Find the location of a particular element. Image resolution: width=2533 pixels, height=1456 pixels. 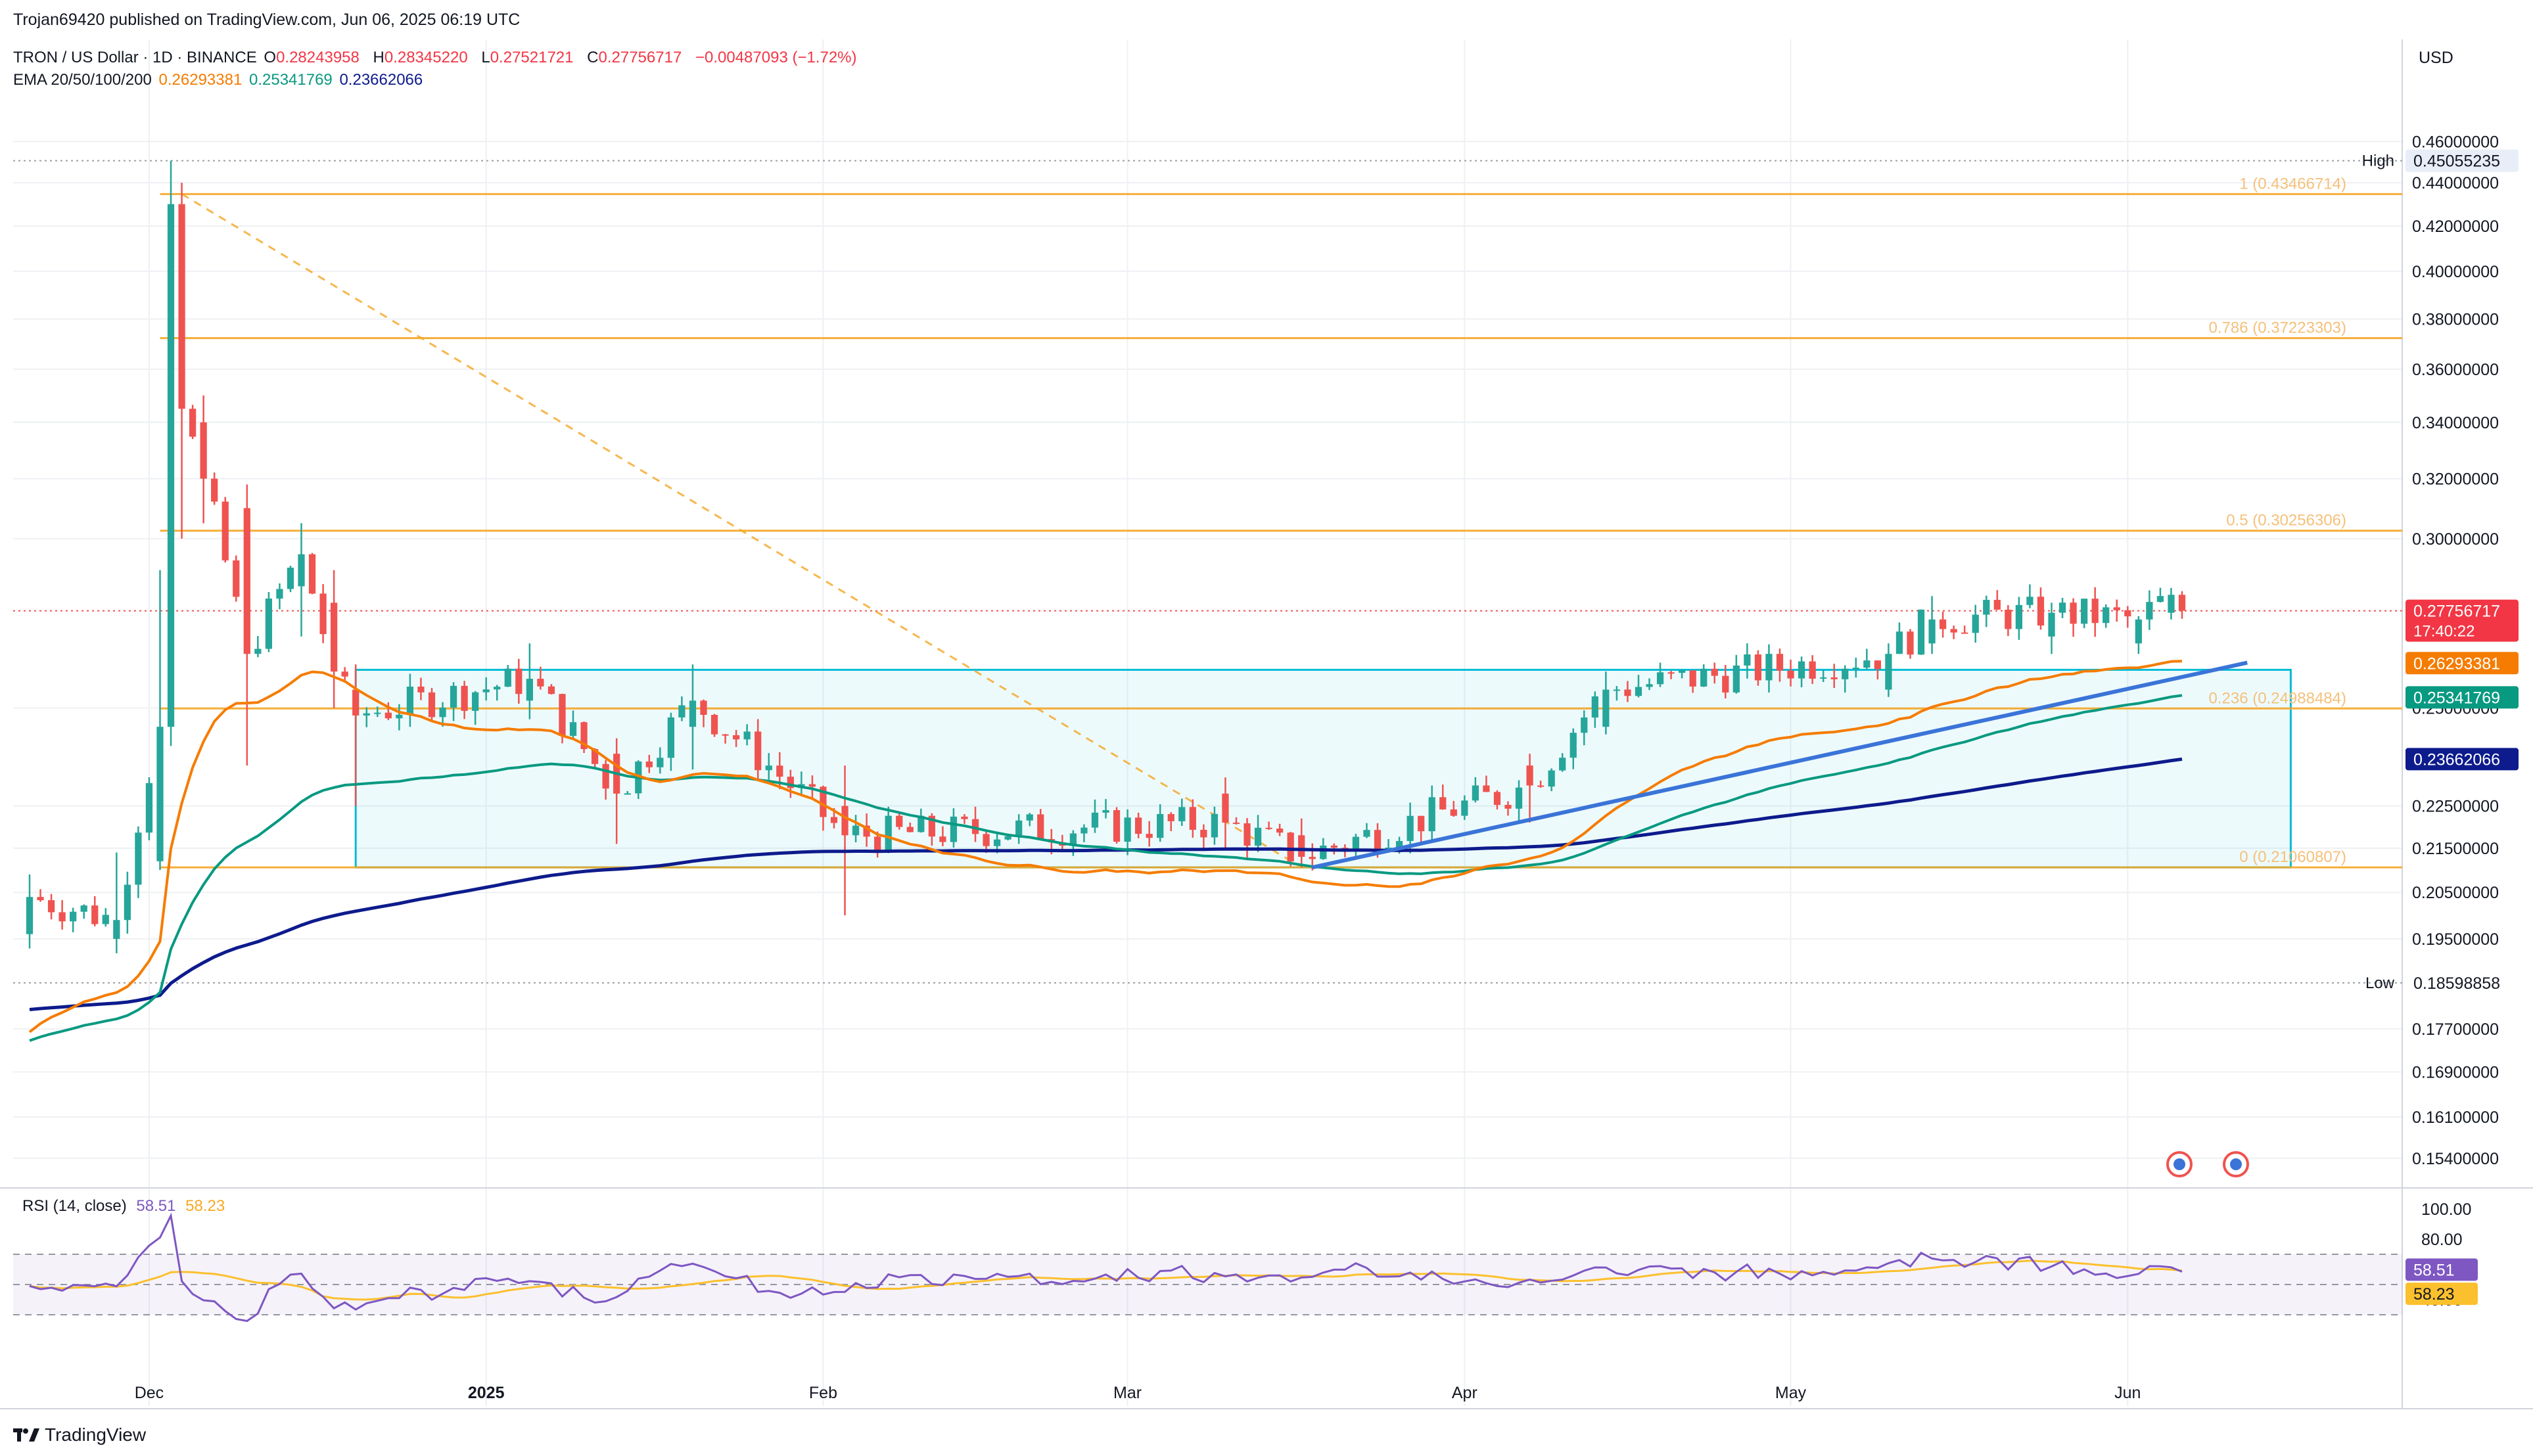

range-box is located at coordinates (1323, 768).